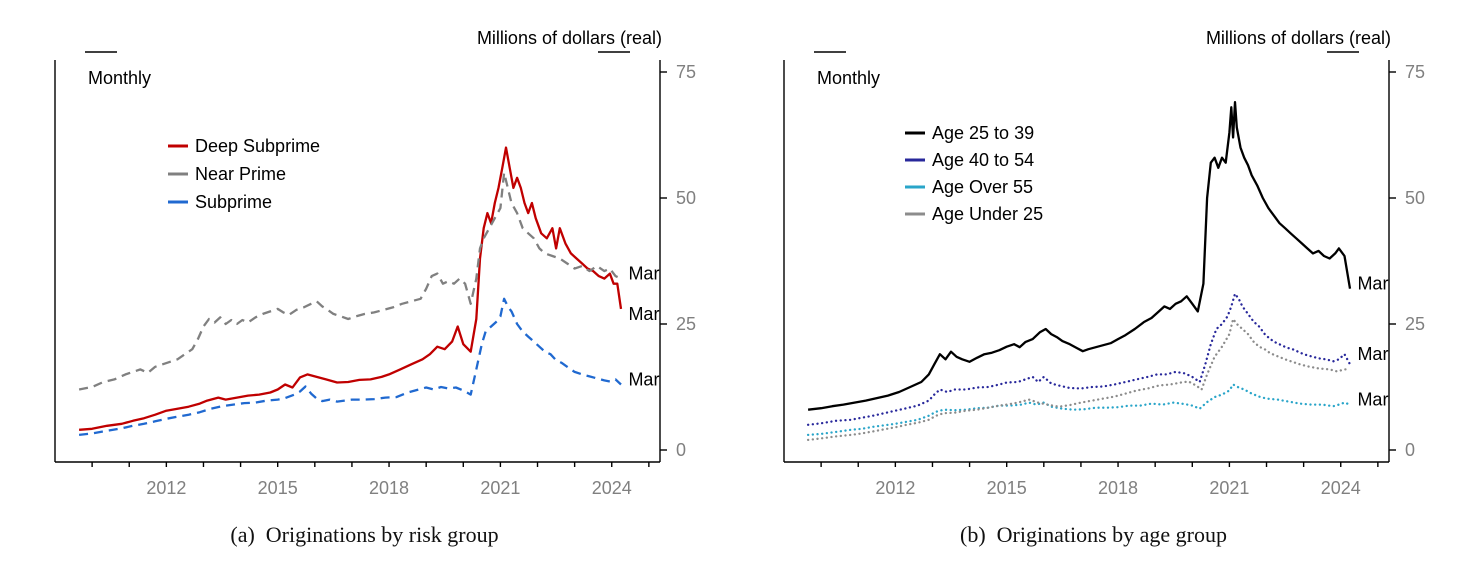  Describe the element at coordinates (983, 133) in the screenshot. I see `legend-label-age-25-to-39: Age 25 to 39` at that location.